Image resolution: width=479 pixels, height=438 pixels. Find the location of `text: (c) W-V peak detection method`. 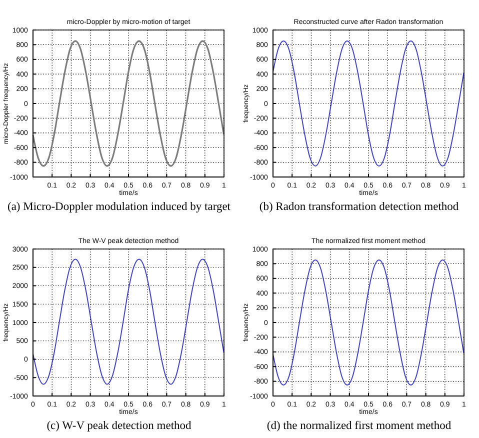

text: (c) W-V peak detection method is located at coordinates (119, 426).